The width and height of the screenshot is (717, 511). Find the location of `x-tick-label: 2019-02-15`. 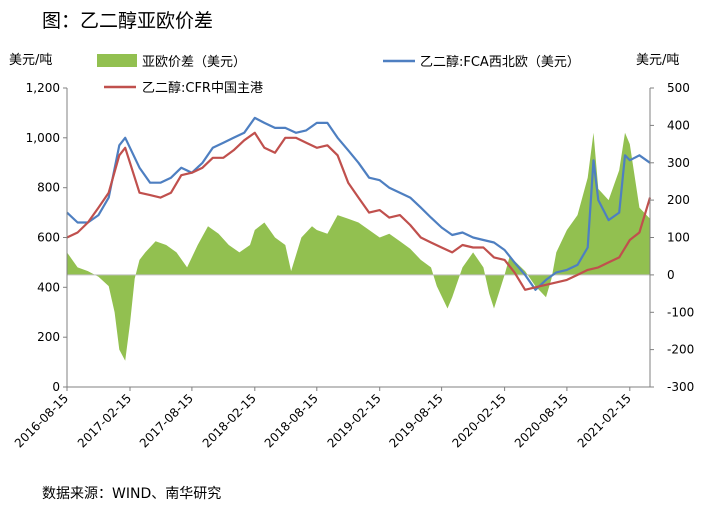

x-tick-label: 2019-02-15 is located at coordinates (354, 420).